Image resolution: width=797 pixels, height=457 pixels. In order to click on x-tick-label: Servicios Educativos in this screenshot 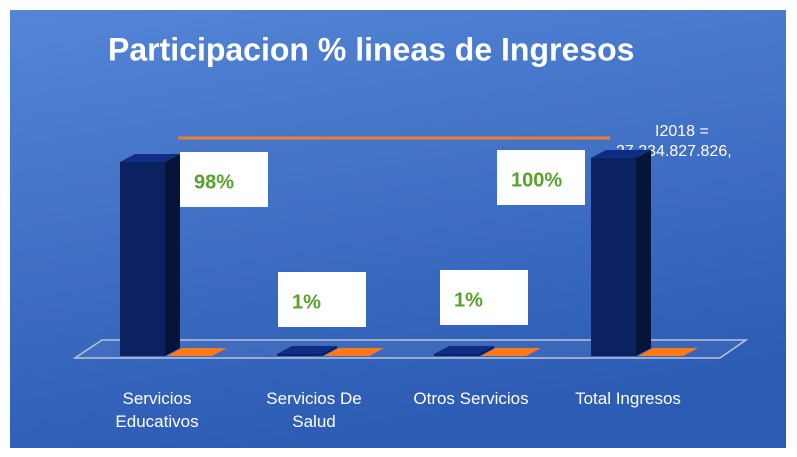, I will do `click(157, 410)`.